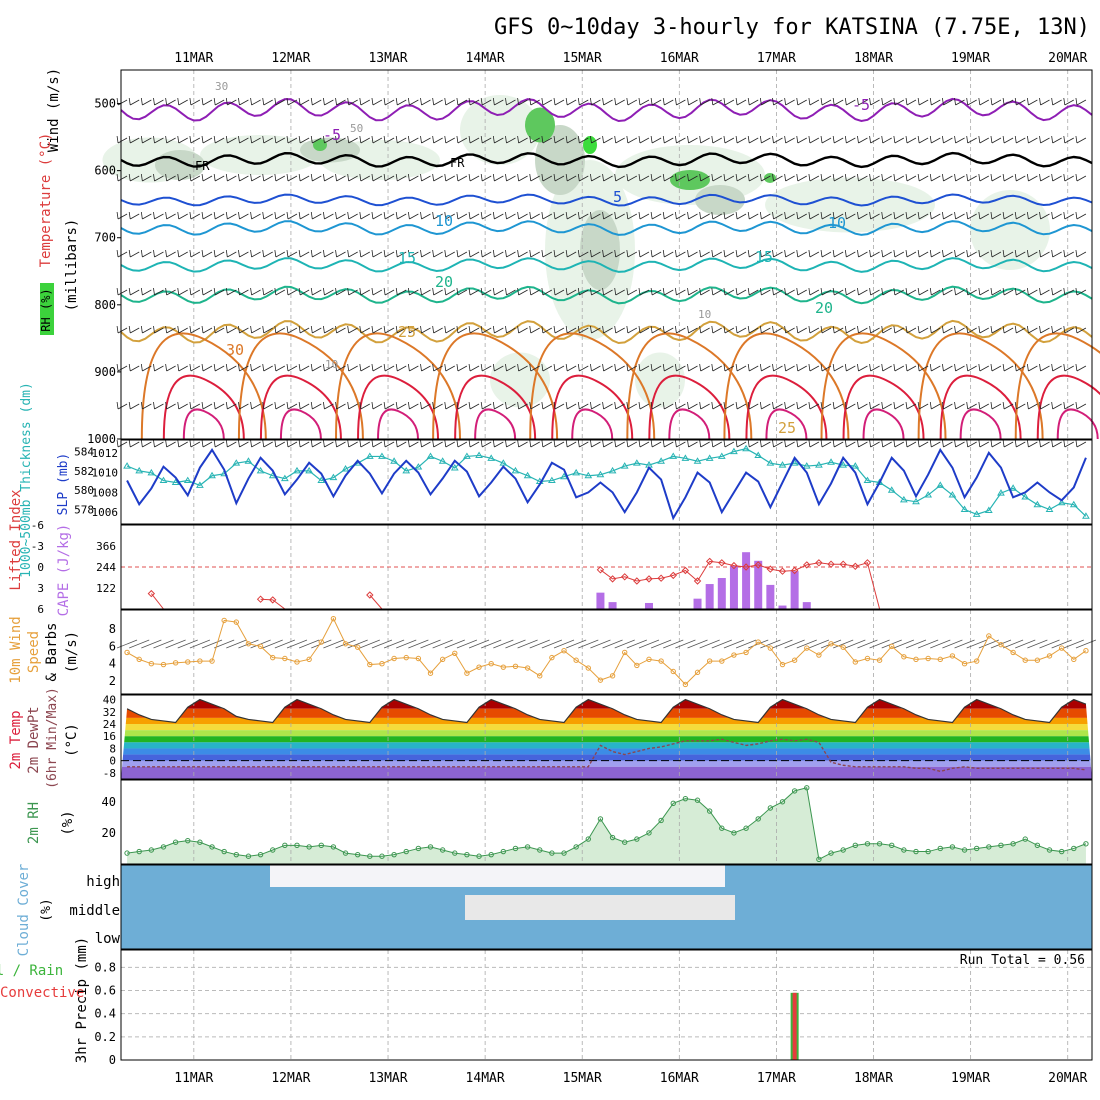 The width and height of the screenshot is (1100, 1100). Describe the element at coordinates (606, 727) in the screenshot. I see `temp-band` at that location.